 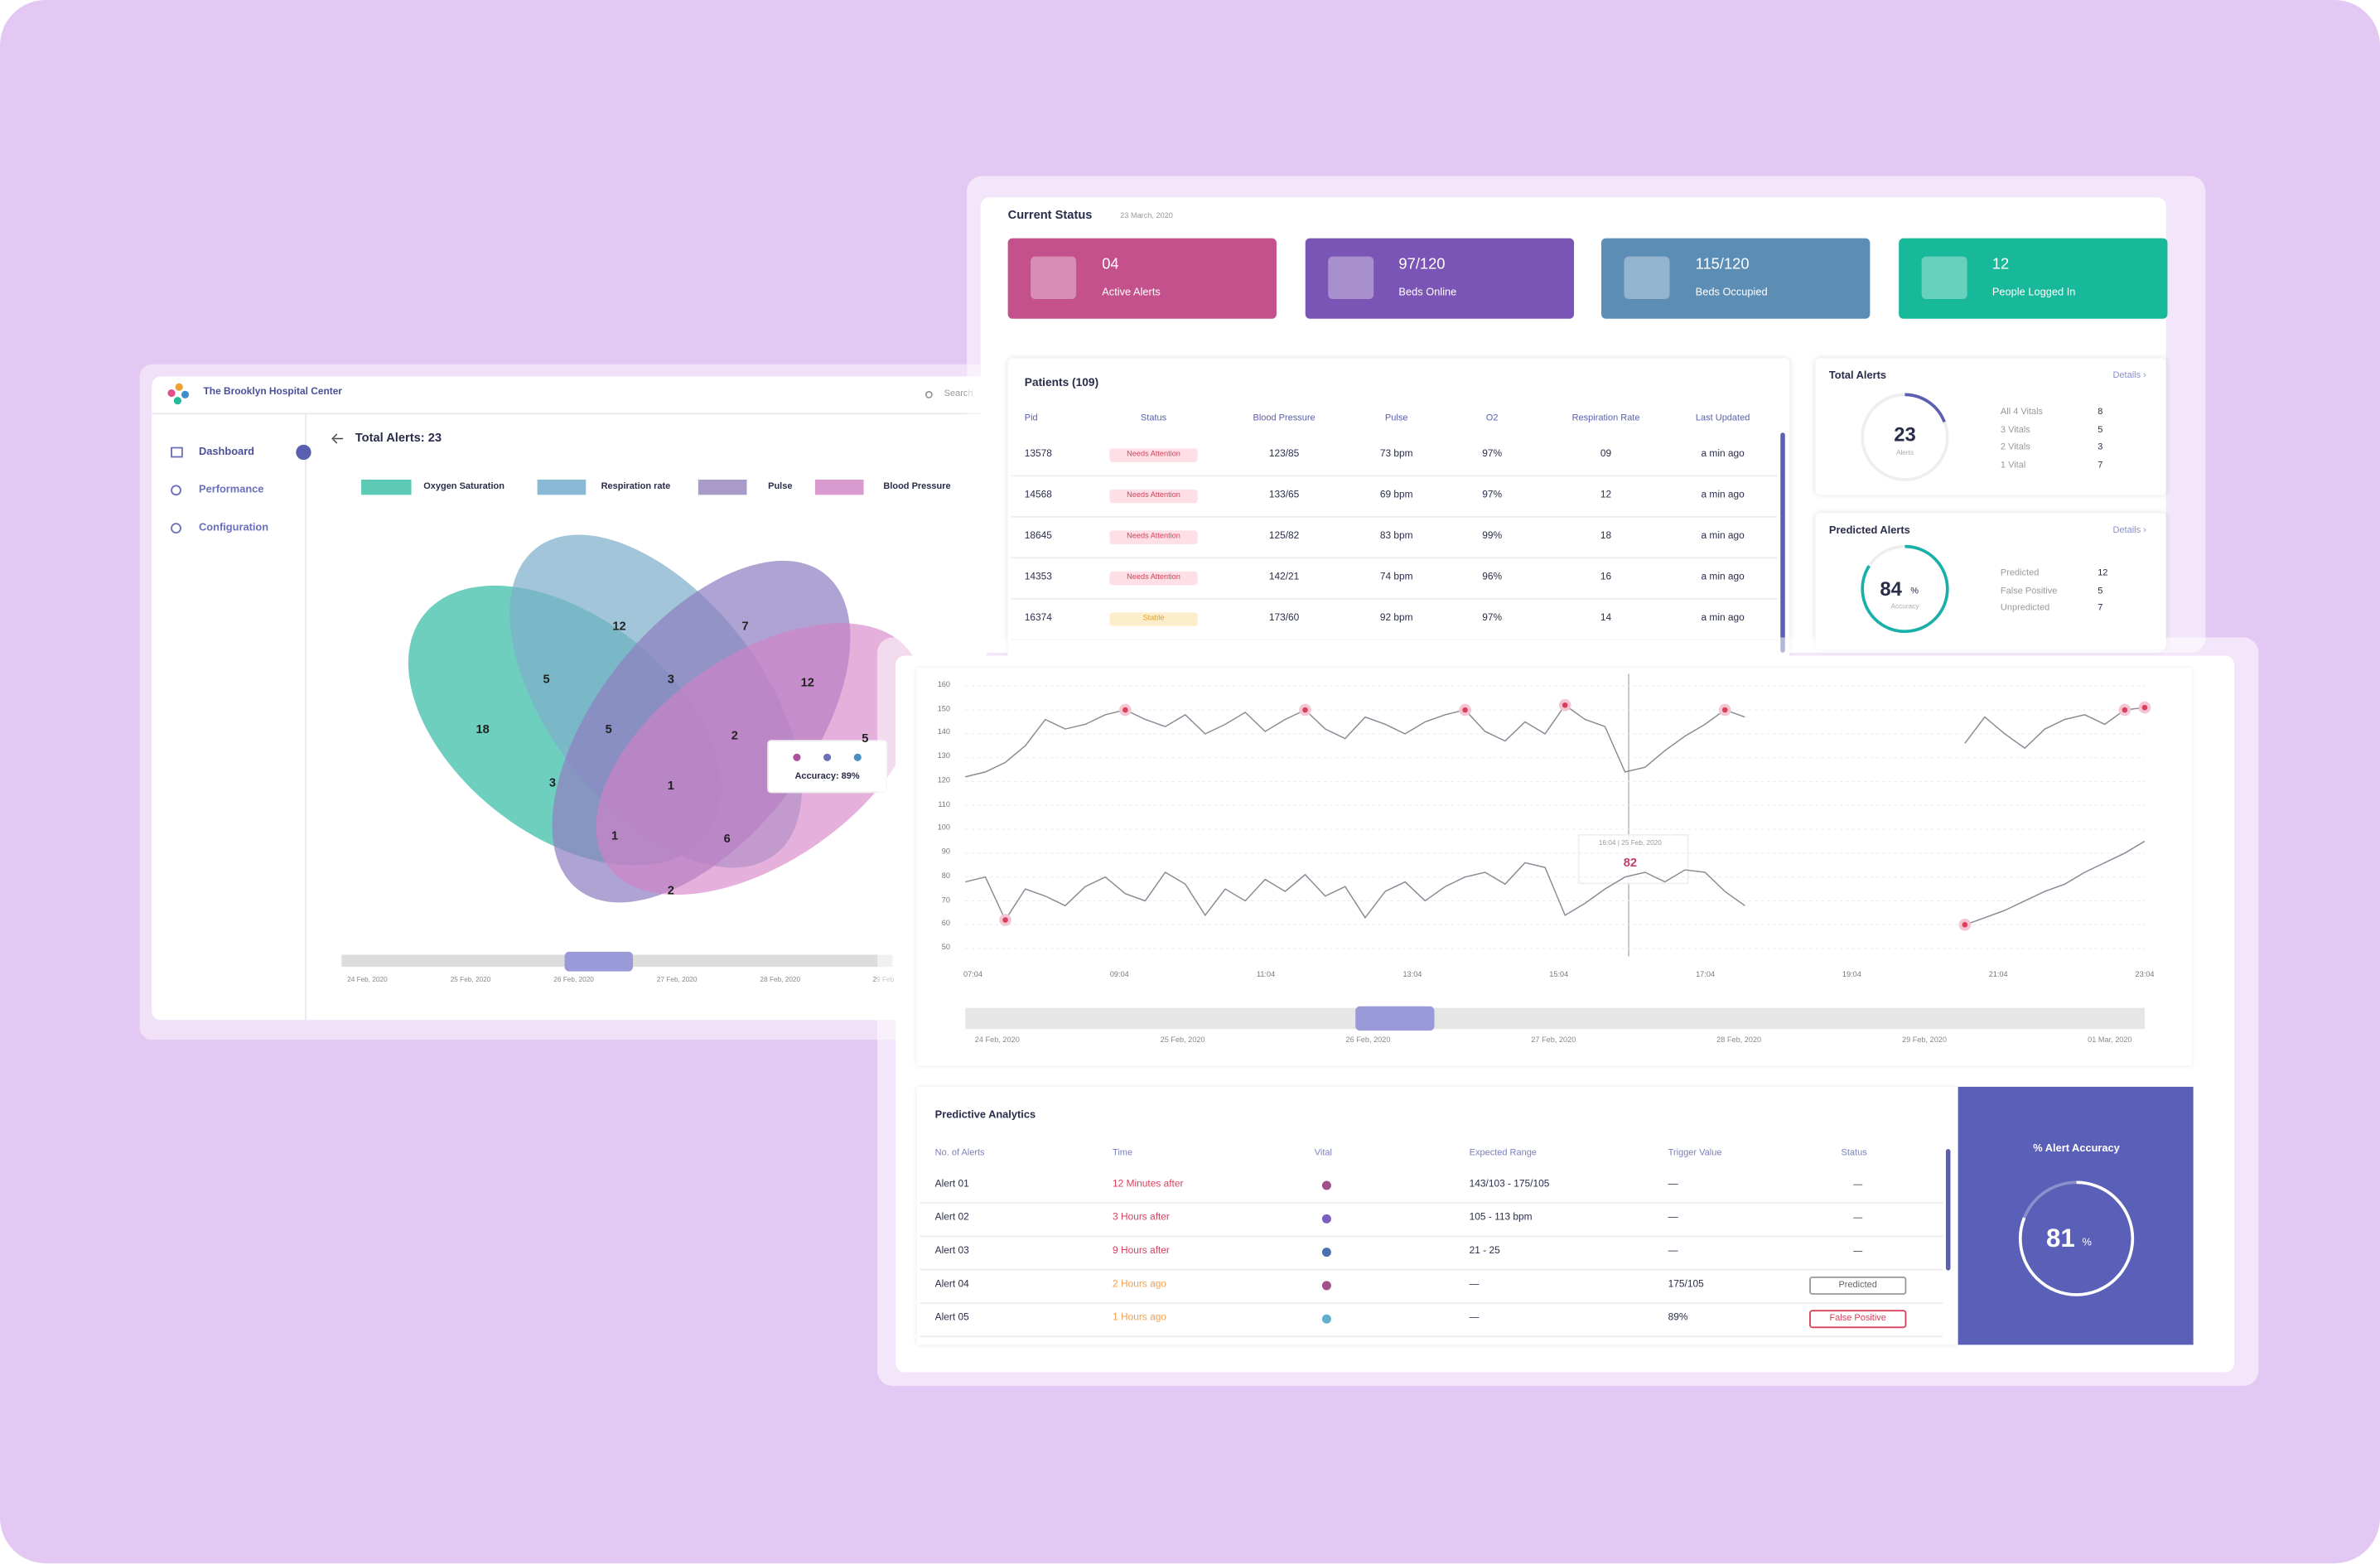 What do you see at coordinates (1148, 1184) in the screenshot?
I see `alert-time: 12 Minutes after` at bounding box center [1148, 1184].